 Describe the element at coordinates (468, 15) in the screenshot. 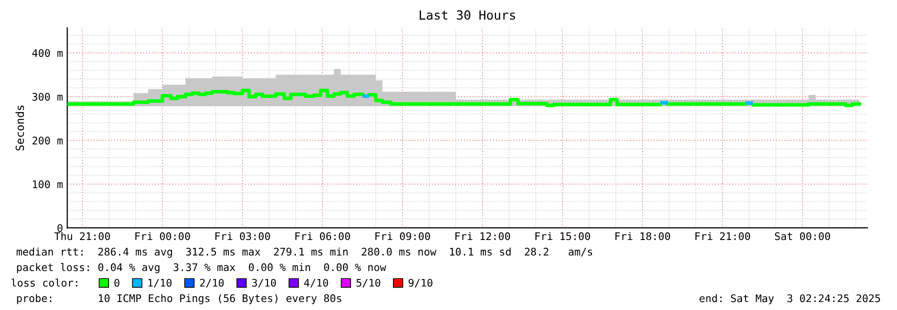

I see `chart-title: Last 30 Hours` at that location.